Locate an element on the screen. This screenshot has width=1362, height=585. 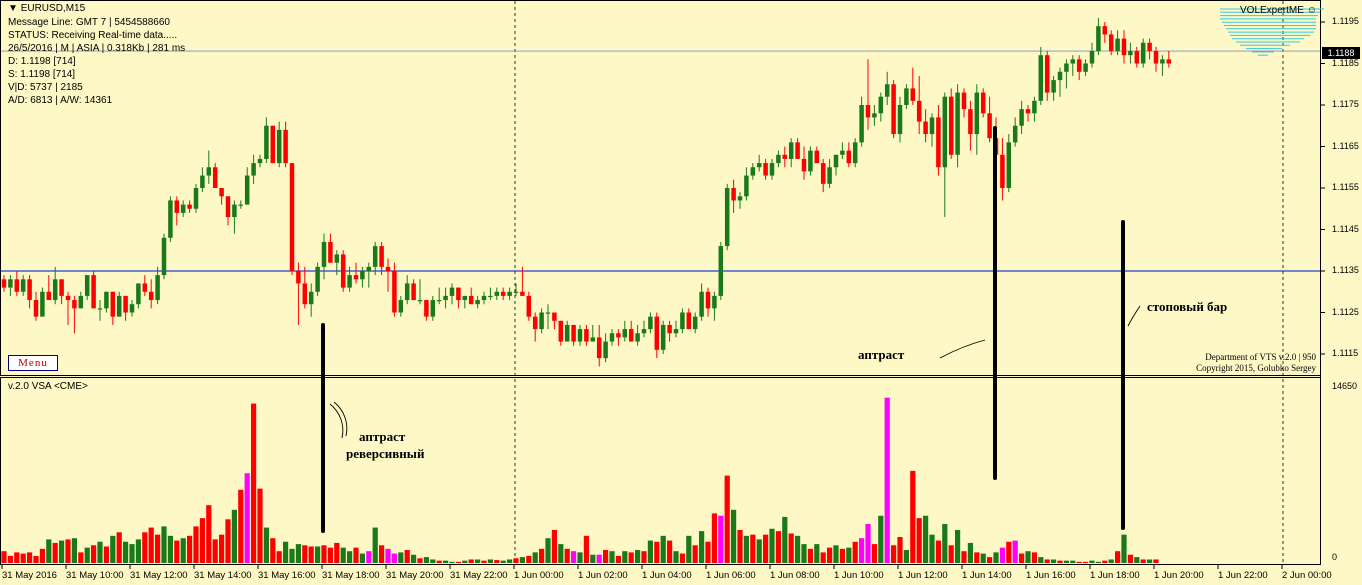
price-tick-label: 1.1125 is located at coordinates (1345, 311).